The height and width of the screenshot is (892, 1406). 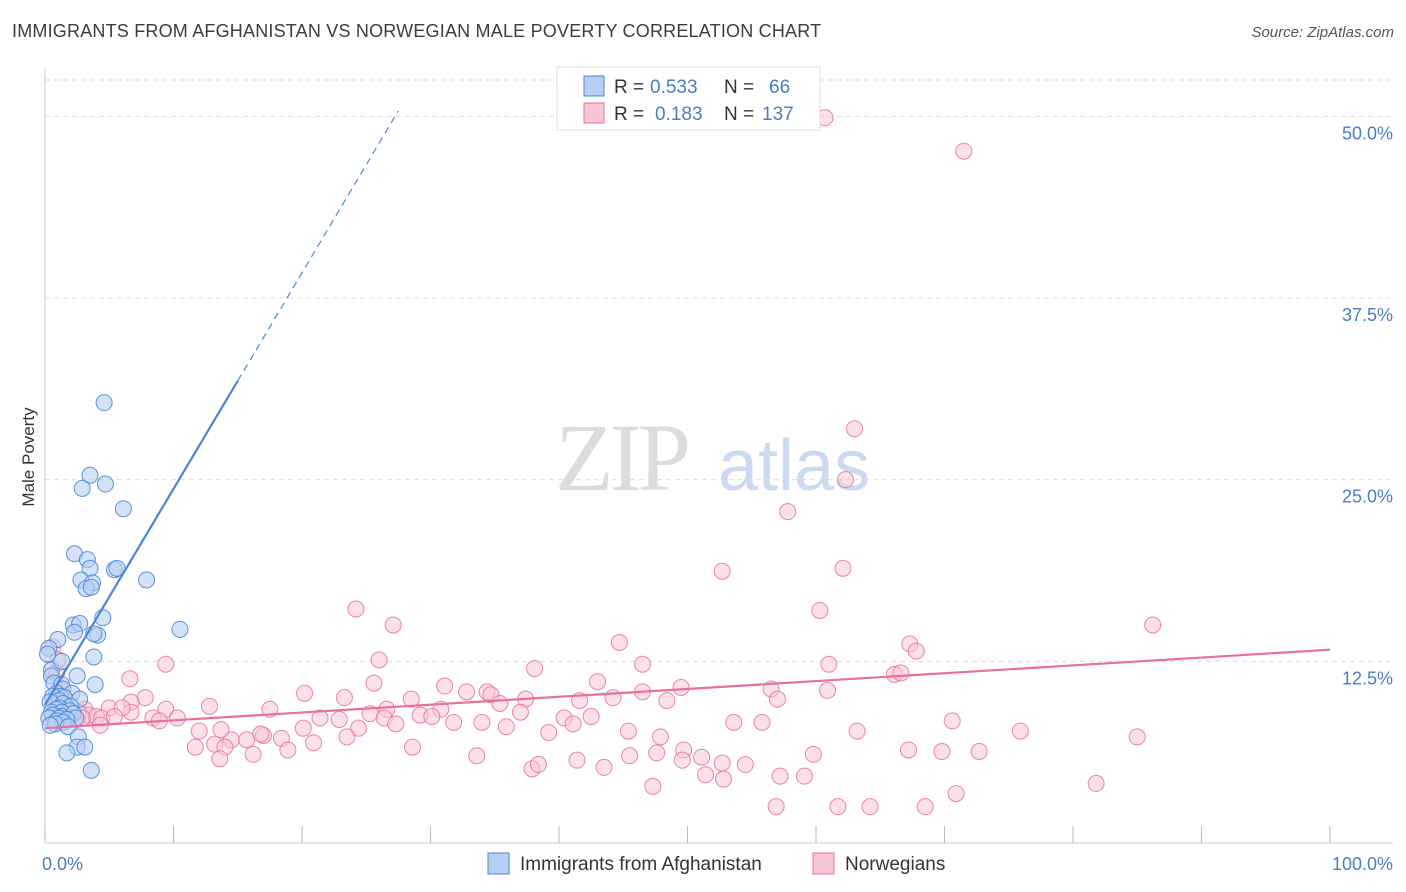 What do you see at coordinates (1367, 405) in the screenshot?
I see `y-tick-labels: 12.5% 25.0% 37.5% 50.0%` at bounding box center [1367, 405].